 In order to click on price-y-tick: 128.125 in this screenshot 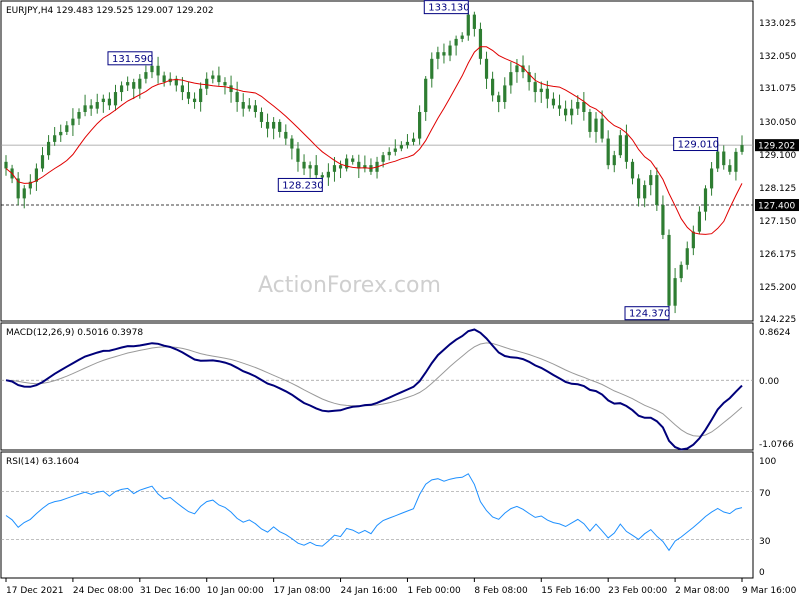, I will do `click(777, 189)`.